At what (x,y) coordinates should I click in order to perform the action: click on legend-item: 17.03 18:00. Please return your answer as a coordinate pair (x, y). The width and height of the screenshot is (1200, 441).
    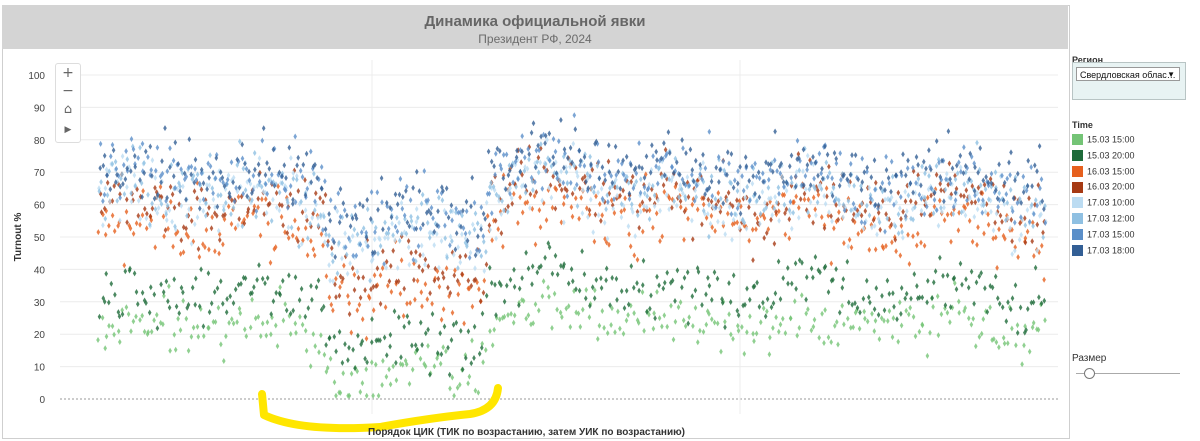
    Looking at the image, I should click on (1103, 251).